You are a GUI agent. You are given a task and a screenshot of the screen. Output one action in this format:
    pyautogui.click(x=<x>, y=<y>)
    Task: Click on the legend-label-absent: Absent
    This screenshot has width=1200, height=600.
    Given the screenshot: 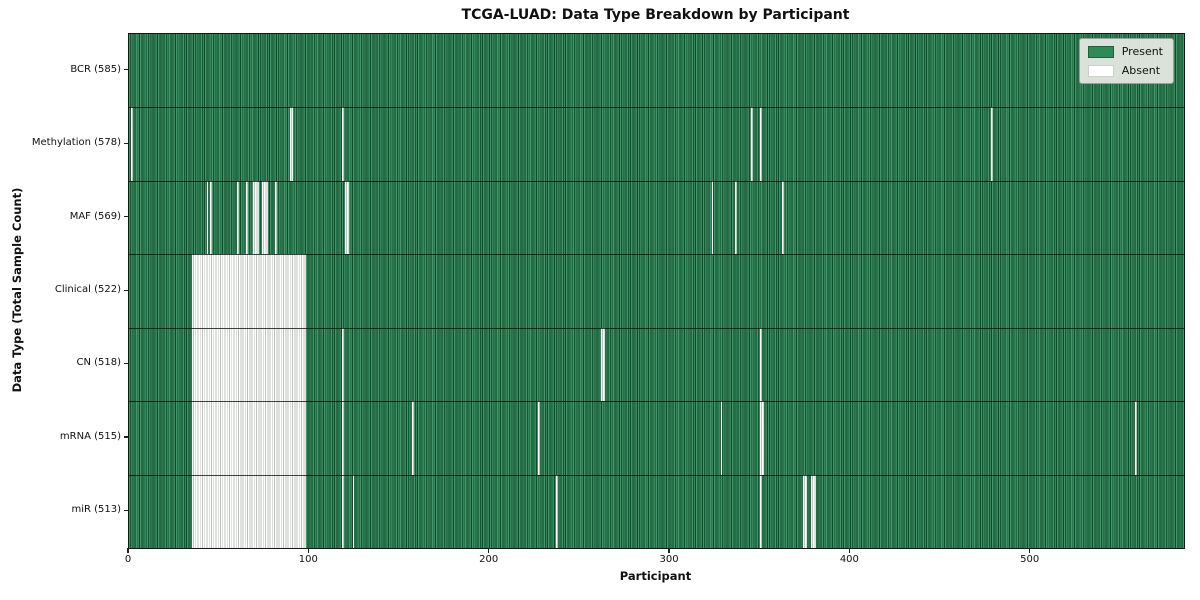 What is the action you would take?
    pyautogui.click(x=1141, y=70)
    